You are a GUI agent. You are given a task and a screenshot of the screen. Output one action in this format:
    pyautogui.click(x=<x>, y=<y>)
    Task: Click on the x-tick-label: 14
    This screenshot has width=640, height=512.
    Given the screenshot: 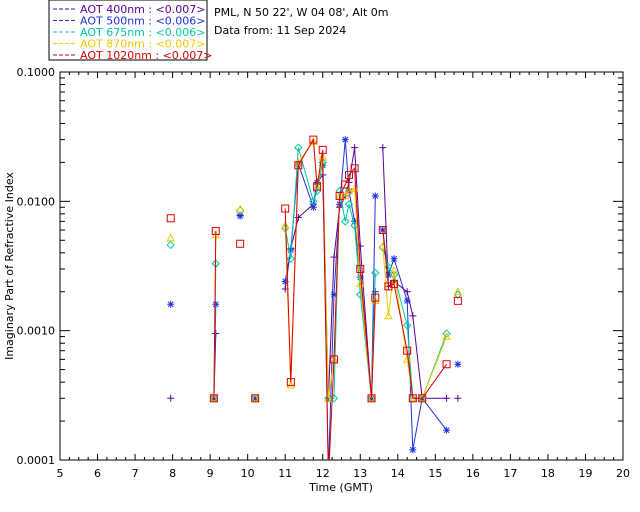 What is the action you would take?
    pyautogui.click(x=398, y=473)
    